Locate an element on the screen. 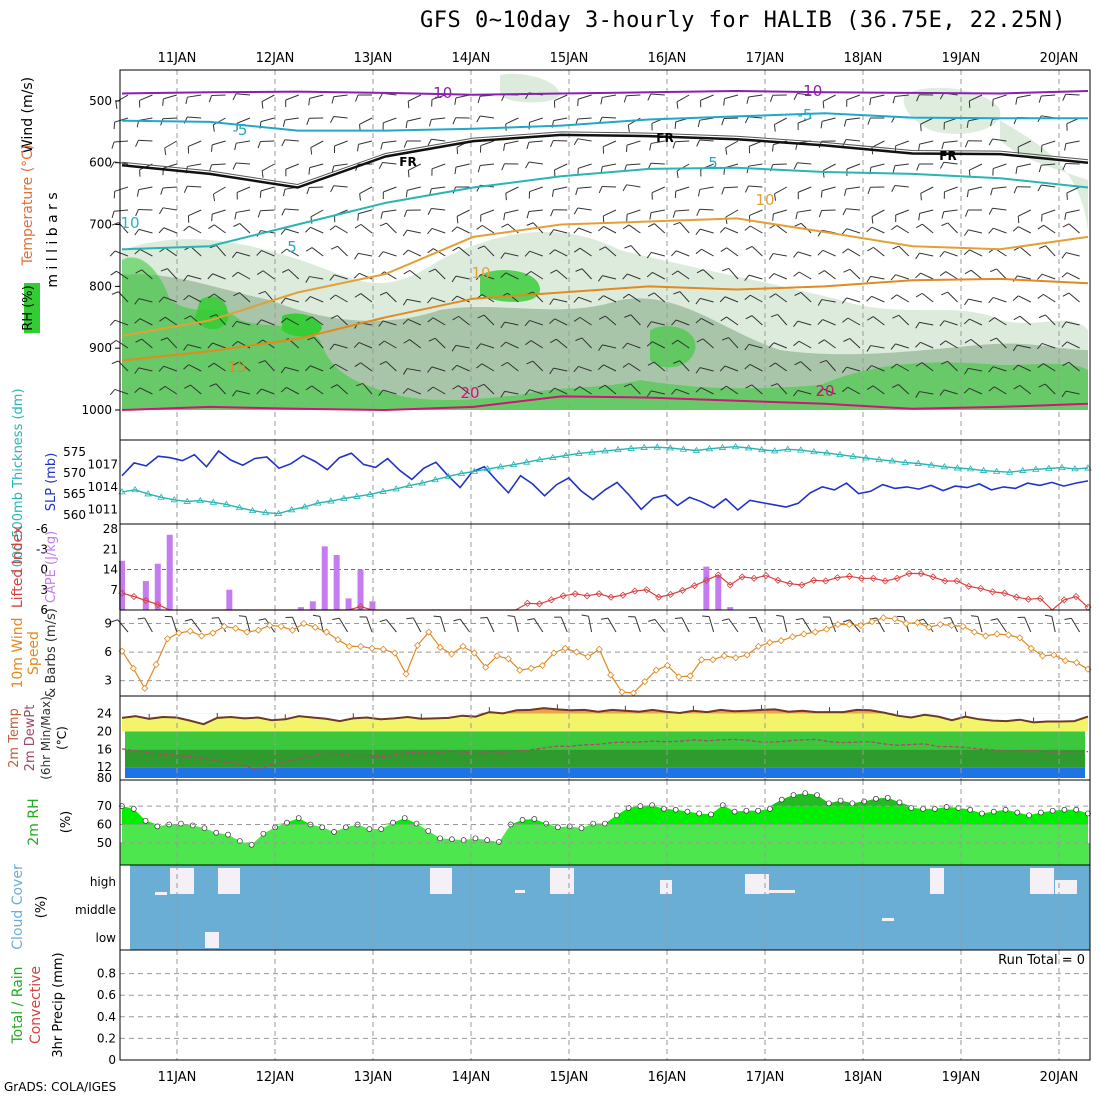 Image resolution: width=1100 pixels, height=1100 pixels. contour-label: 20 is located at coordinates (824, 391).